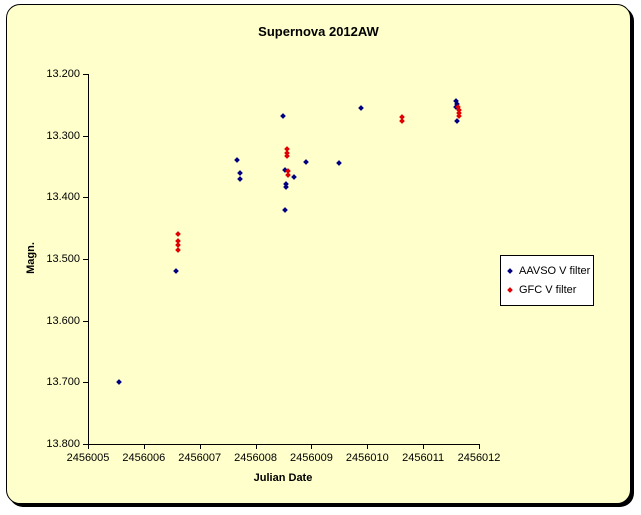 The width and height of the screenshot is (641, 515). What do you see at coordinates (63, 259) in the screenshot?
I see `y-tick-label: 13.500` at bounding box center [63, 259].